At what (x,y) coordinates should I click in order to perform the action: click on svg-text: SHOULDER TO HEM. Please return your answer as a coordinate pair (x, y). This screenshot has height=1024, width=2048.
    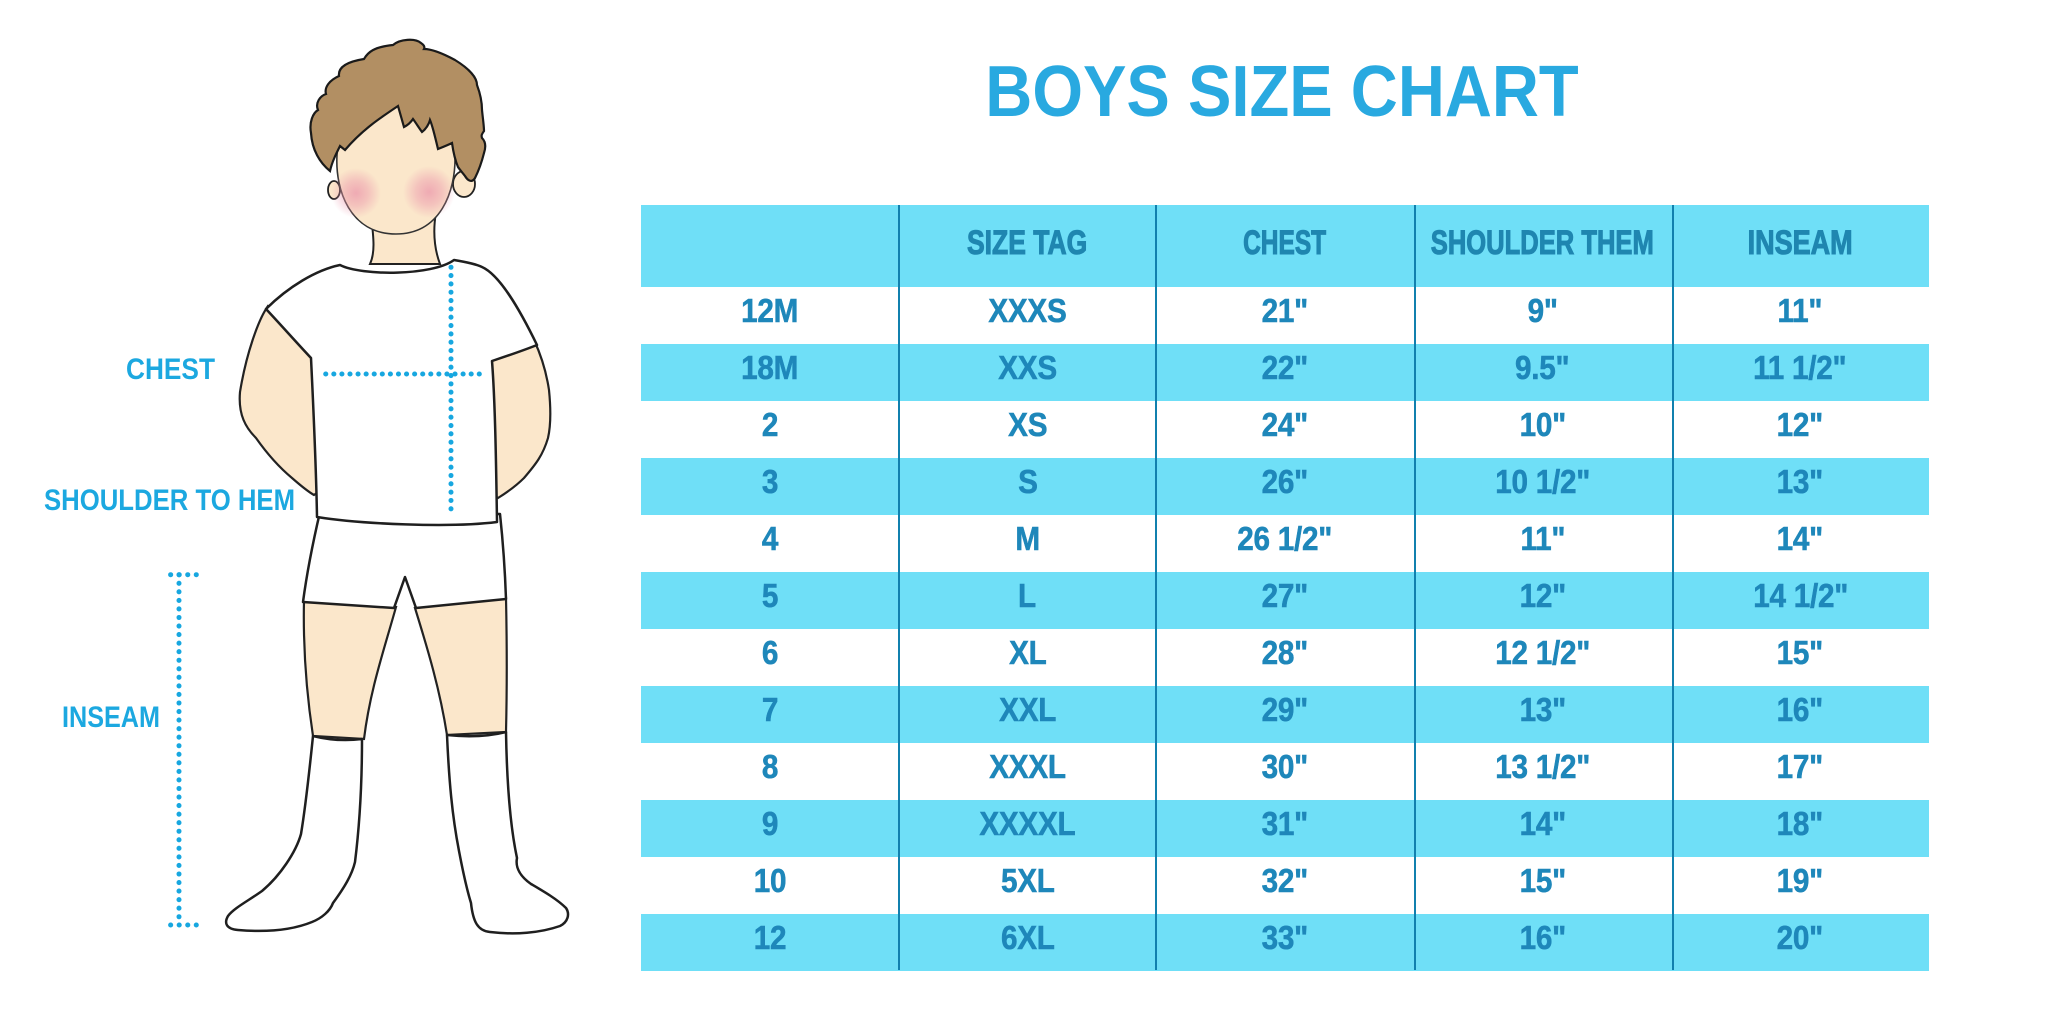
    Looking at the image, I should click on (169, 500).